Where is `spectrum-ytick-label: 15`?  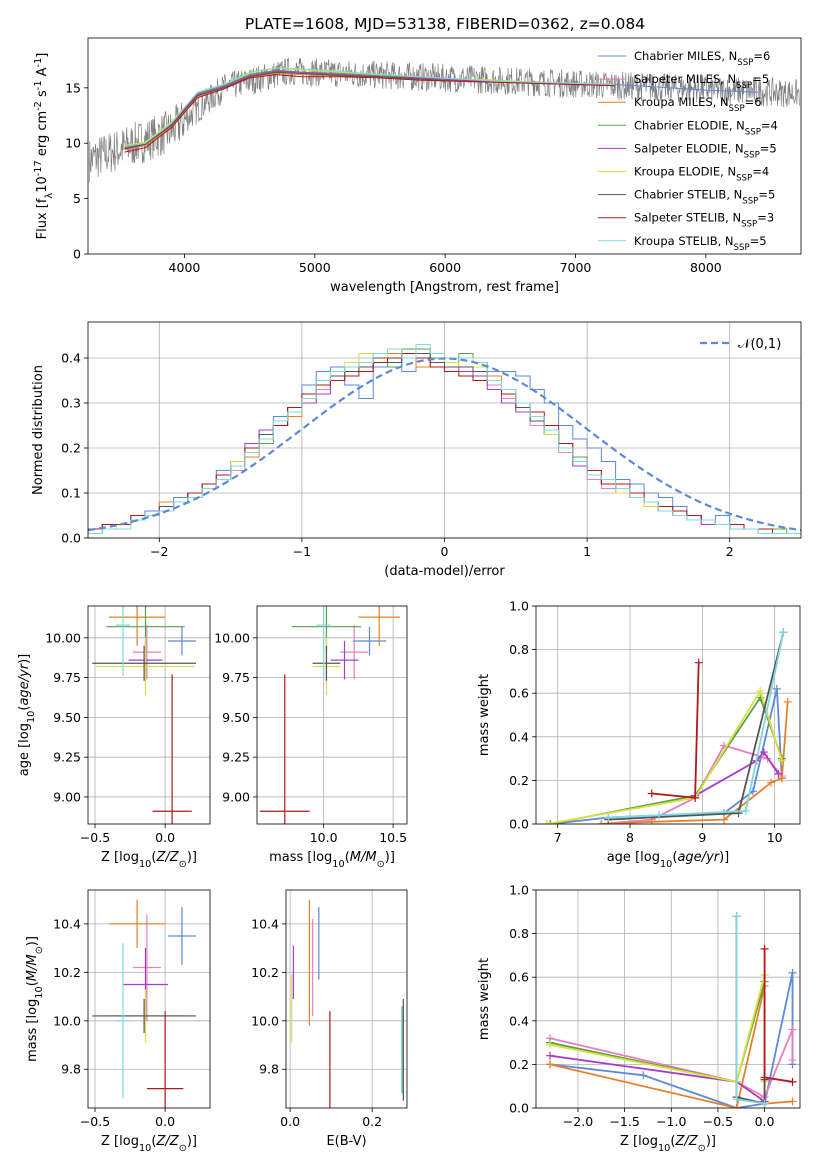 spectrum-ytick-label: 15 is located at coordinates (73, 87).